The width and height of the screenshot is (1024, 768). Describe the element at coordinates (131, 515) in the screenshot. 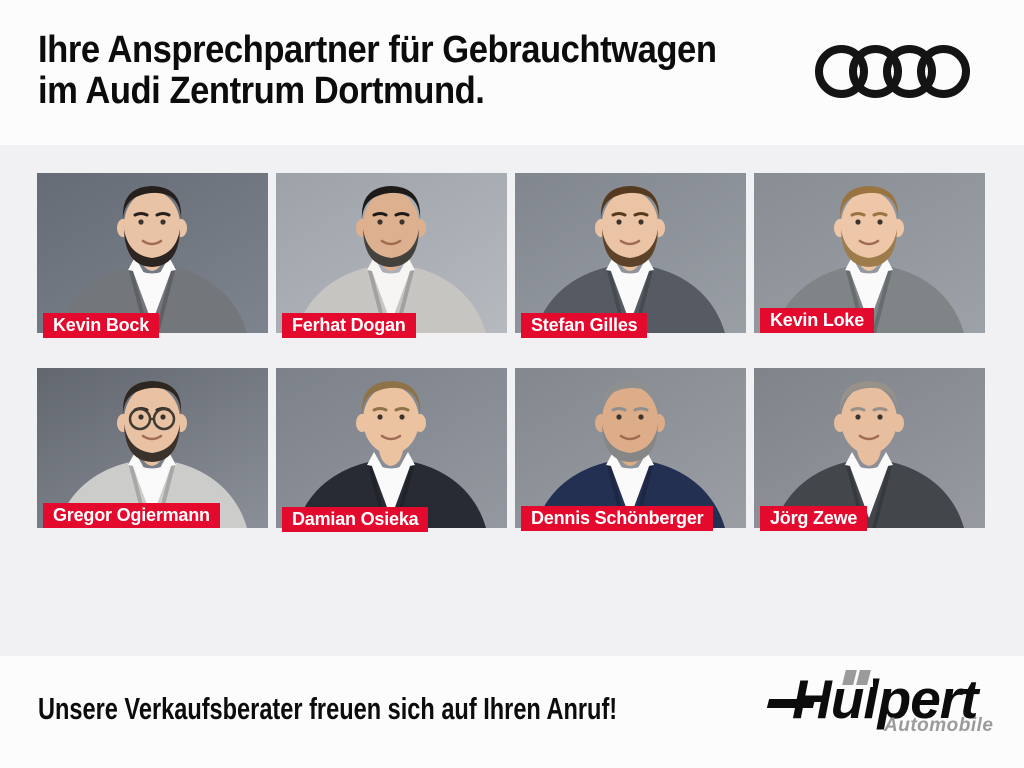

I see `name-badge: Gregor Ogiermann` at that location.